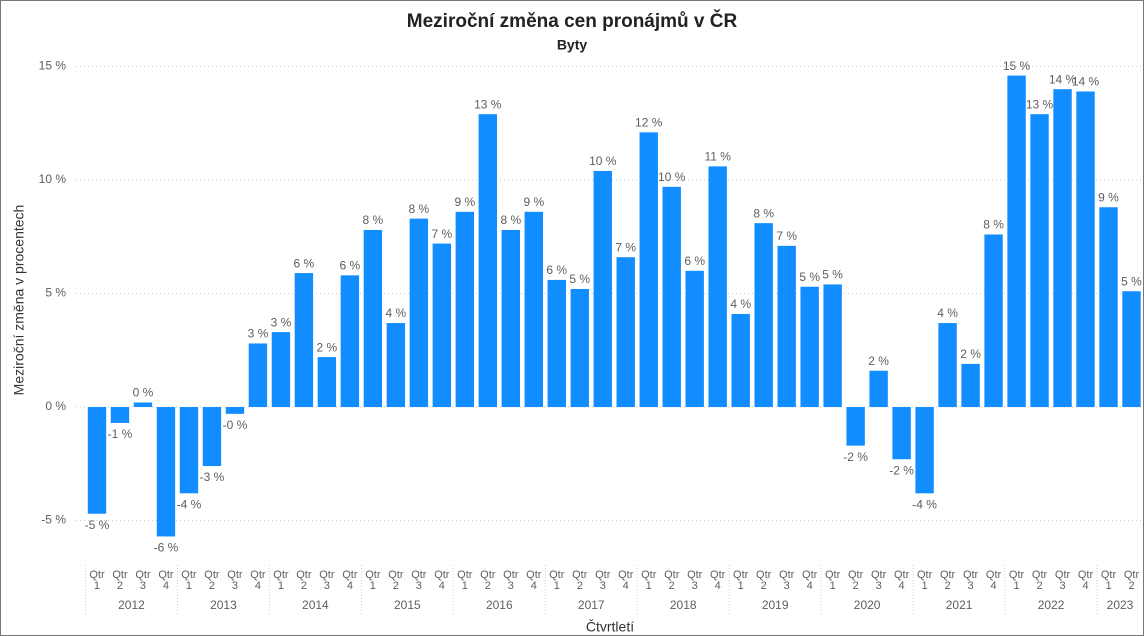 This screenshot has width=1144, height=636. I want to click on data-label: -6 %, so click(166, 548).